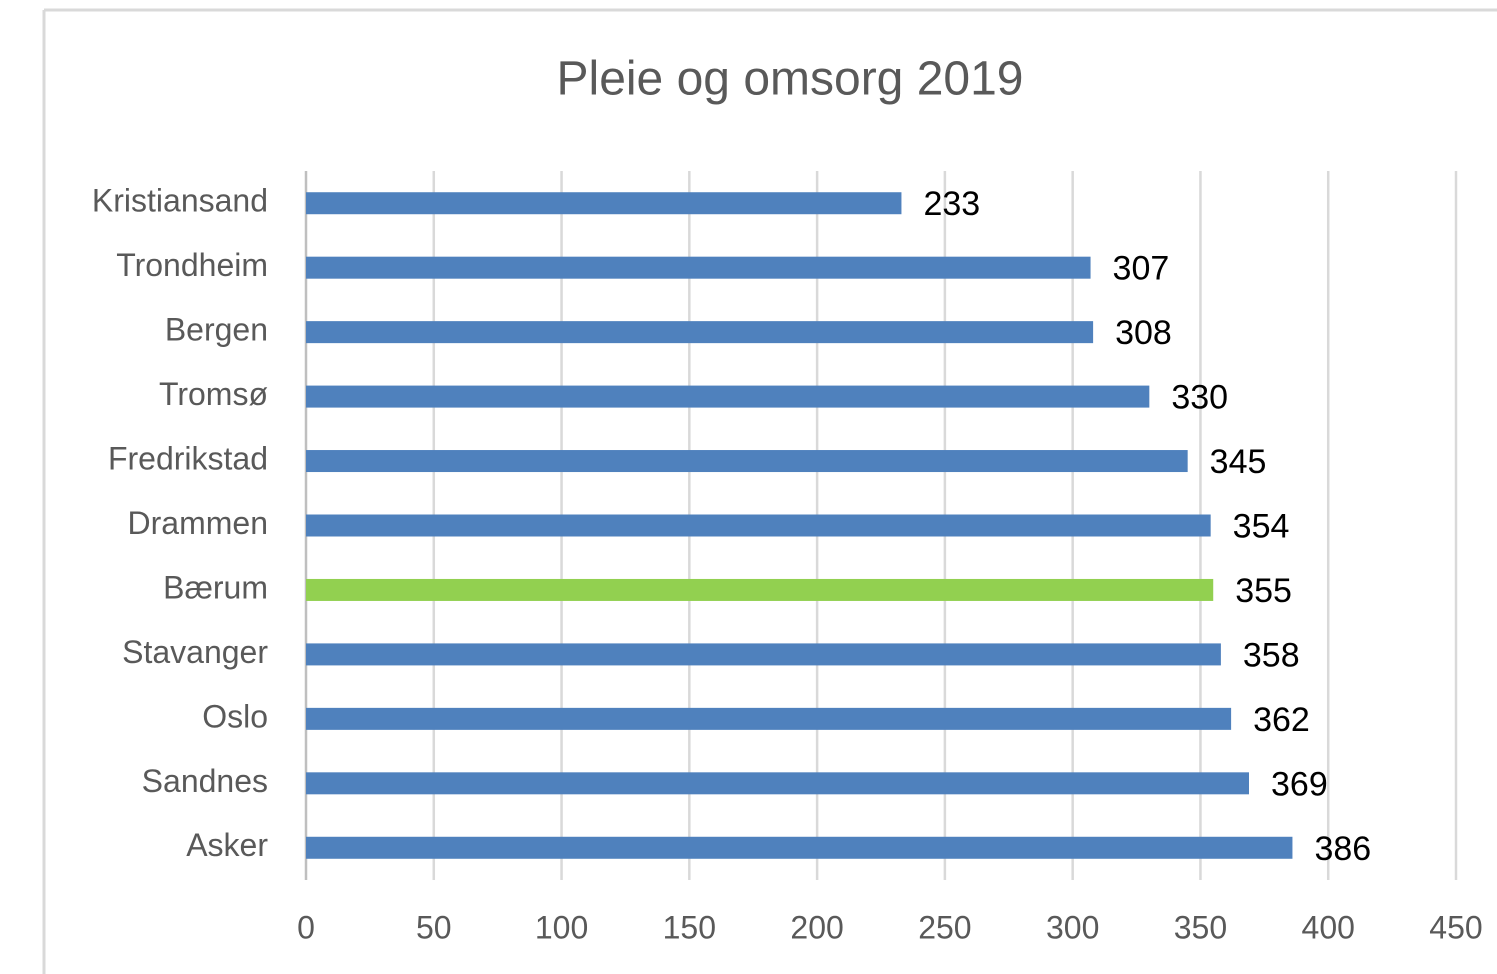  I want to click on data-label: 330, so click(1199, 398).